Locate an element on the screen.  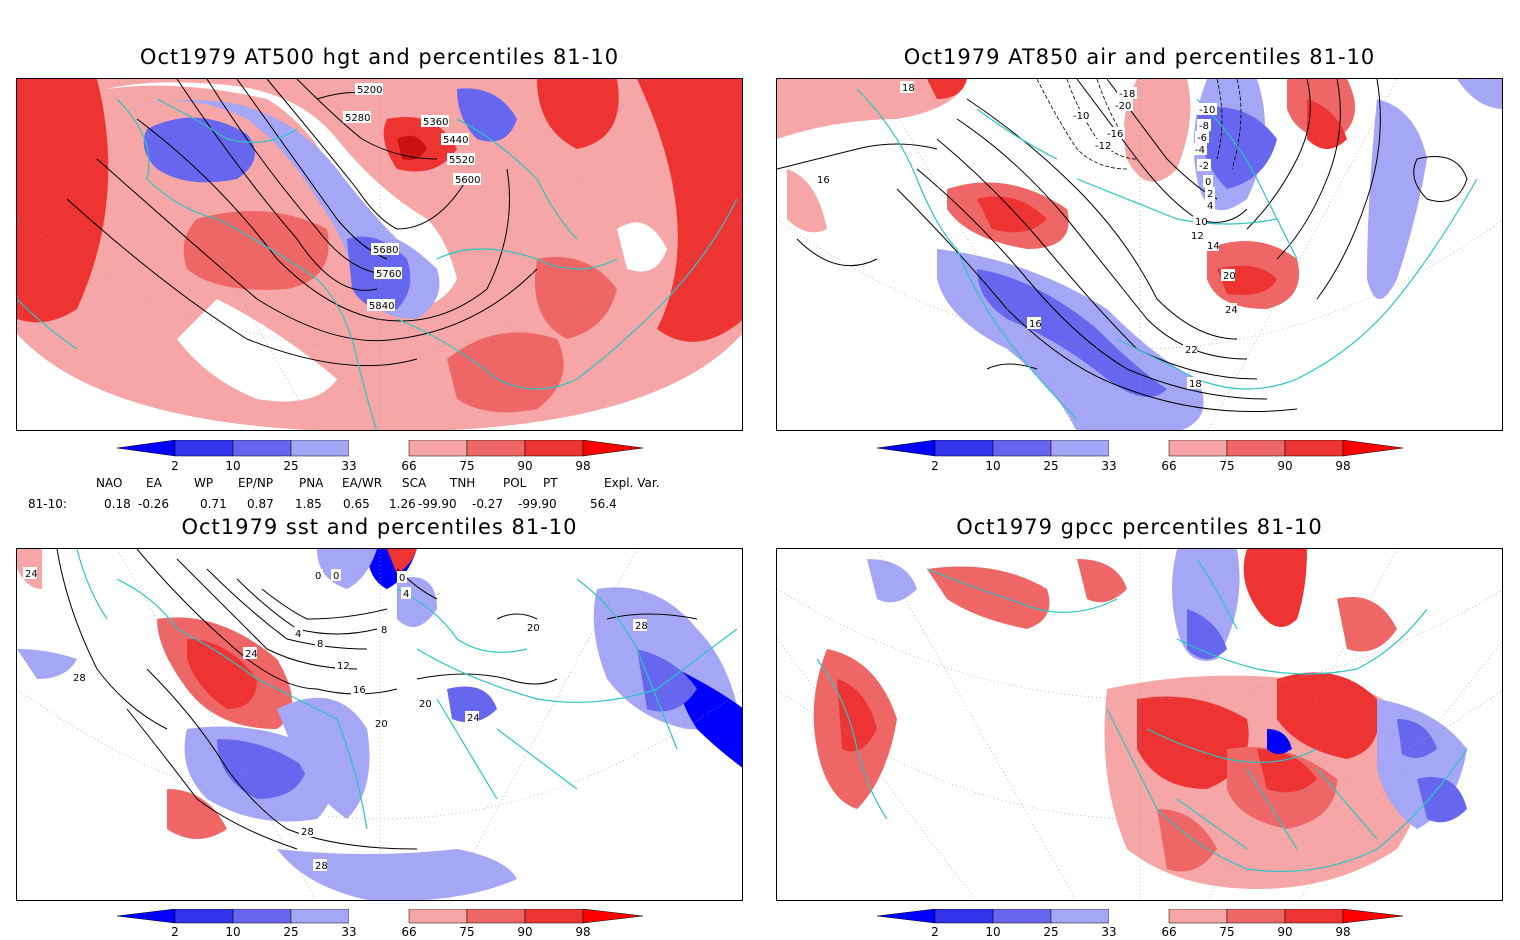
colorbar-gpcc: 2 10 25 33 66 75 90 98 is located at coordinates (1140, 924).